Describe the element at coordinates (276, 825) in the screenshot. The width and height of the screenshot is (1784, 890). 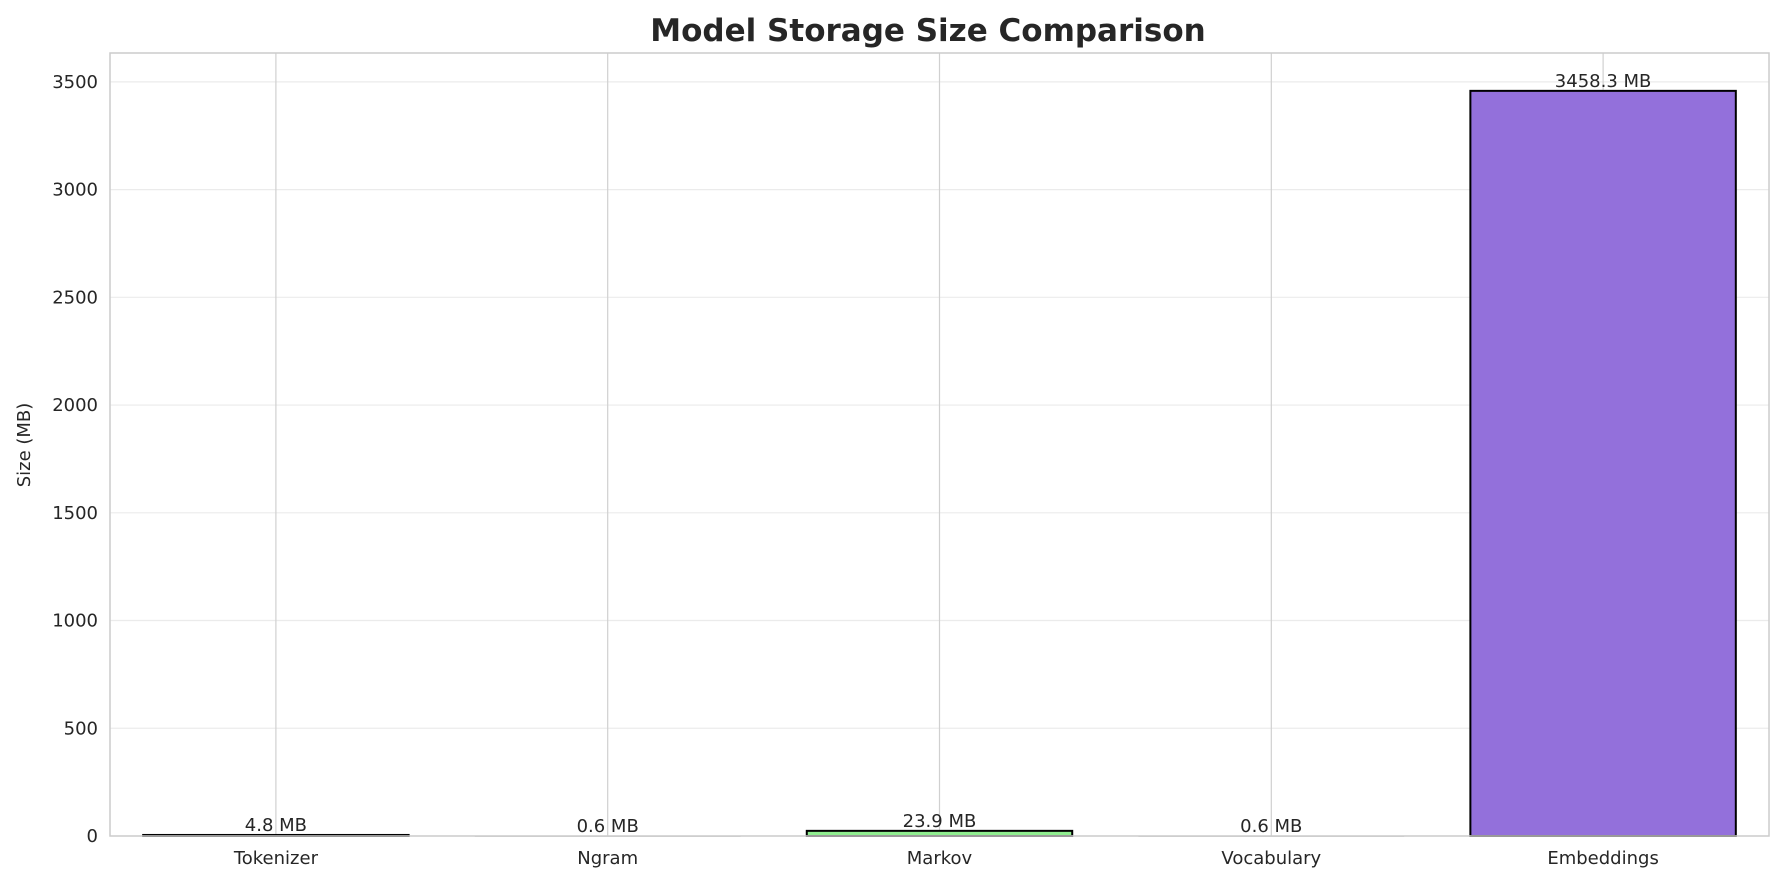
I see `data-label: 4.8 MB` at that location.